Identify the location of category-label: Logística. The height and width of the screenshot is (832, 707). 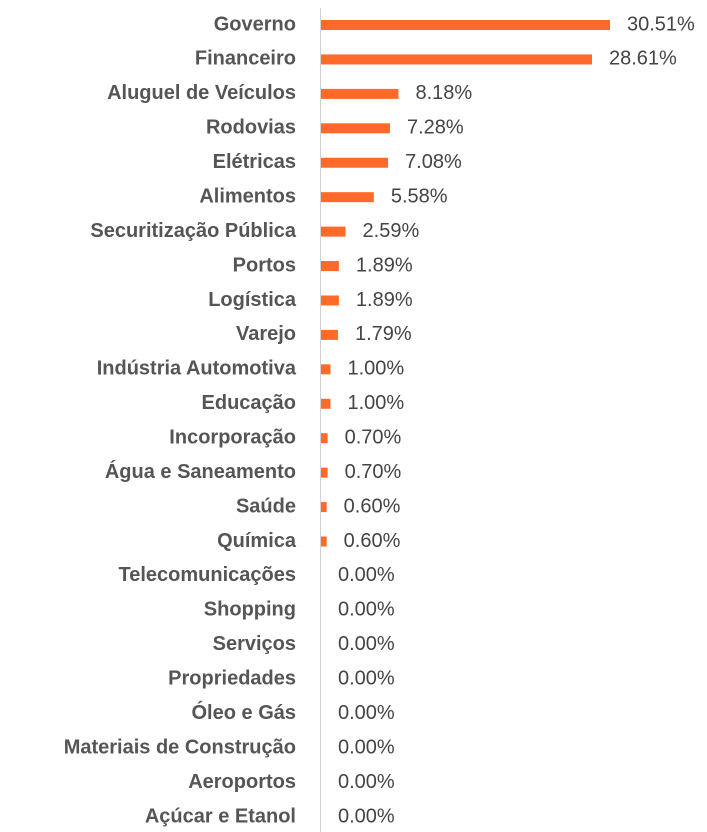
(252, 300).